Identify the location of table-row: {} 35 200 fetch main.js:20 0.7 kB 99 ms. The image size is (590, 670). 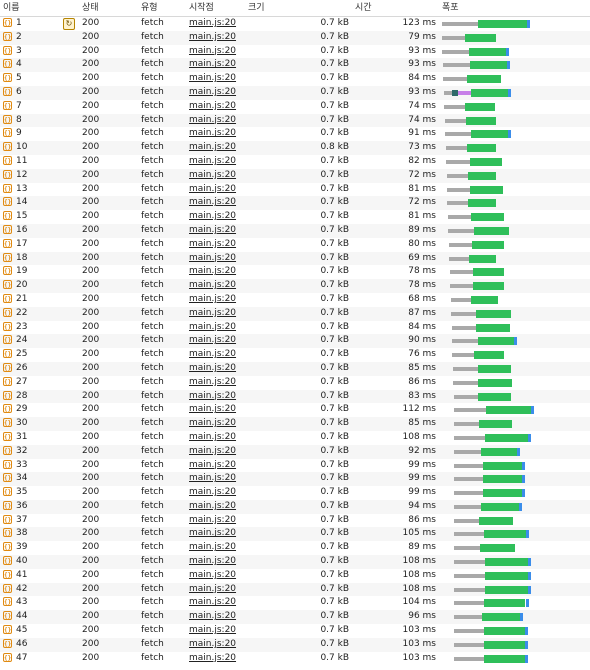
(295, 493).